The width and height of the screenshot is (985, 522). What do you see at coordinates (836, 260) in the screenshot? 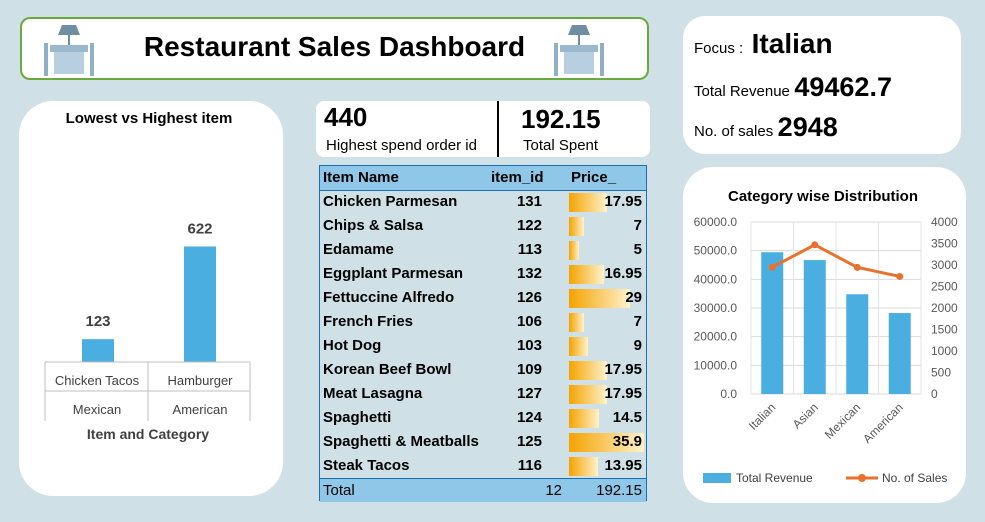
I see `no-of-sales-line` at bounding box center [836, 260].